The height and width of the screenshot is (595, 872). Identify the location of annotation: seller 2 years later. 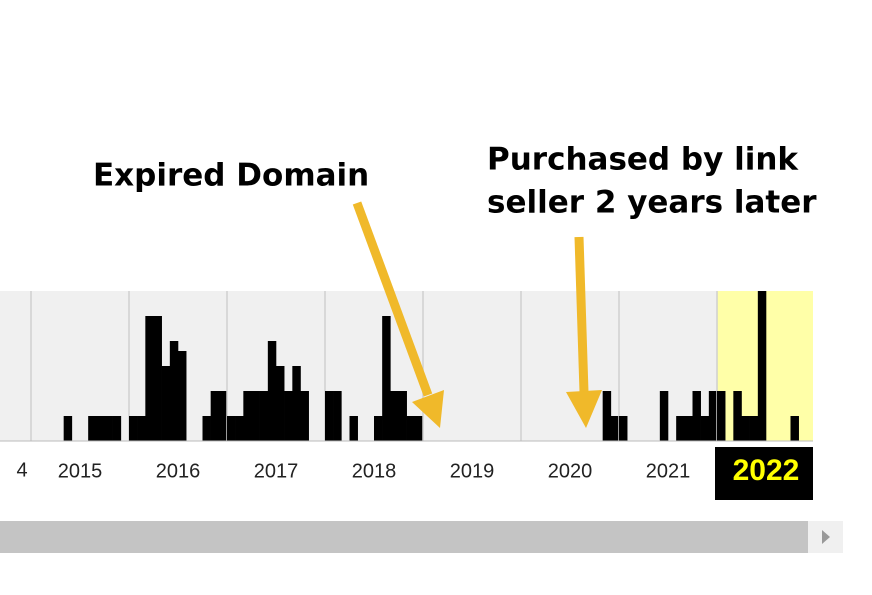
(652, 203).